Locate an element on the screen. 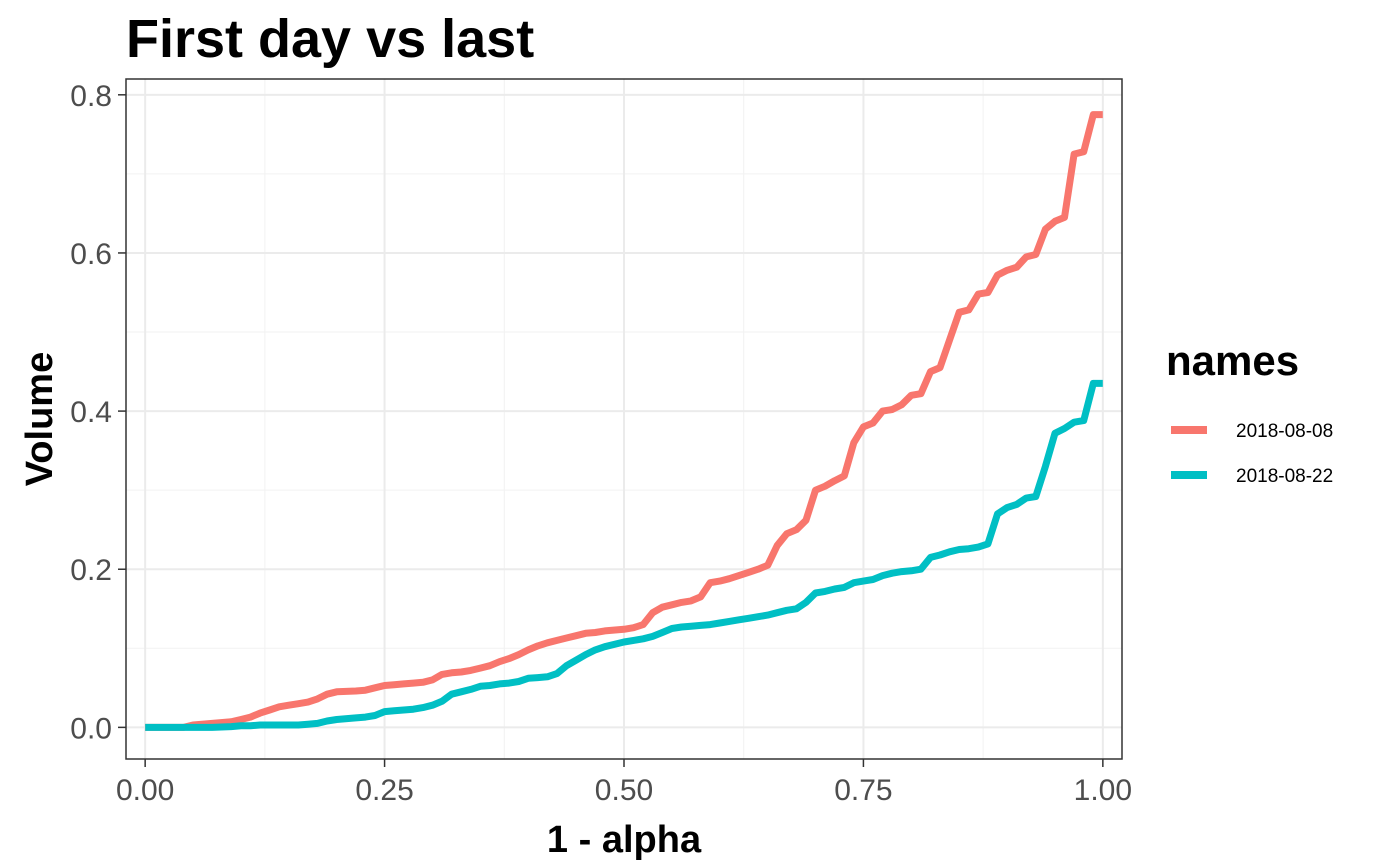 The image size is (1400, 866). y-tick-label: 0.4 is located at coordinates (91, 412).